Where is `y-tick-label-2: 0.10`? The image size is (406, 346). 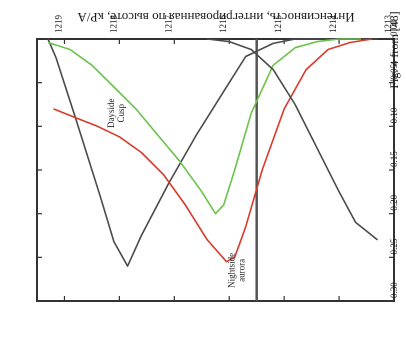
y-tick-label-2: 0.10 is located at coordinates (394, 115).